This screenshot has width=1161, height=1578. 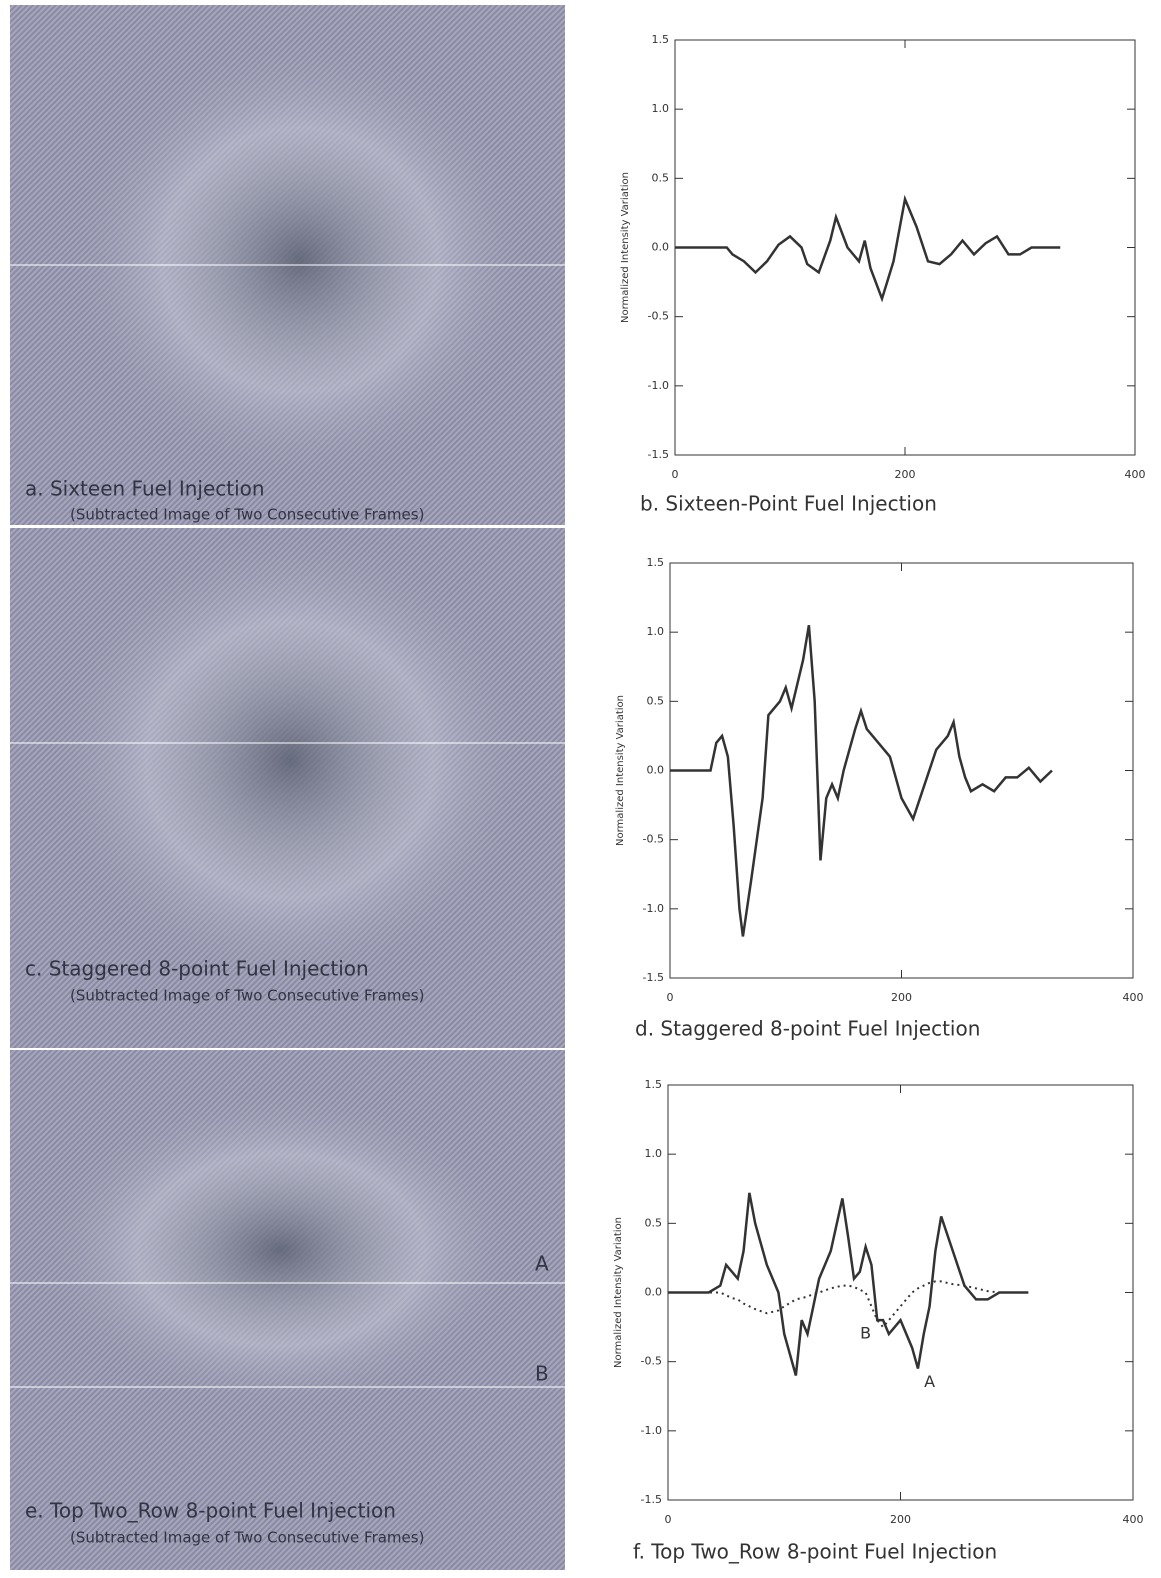 What do you see at coordinates (145, 489) in the screenshot?
I see `image-caption: a. Sixteen Fuel Injection` at bounding box center [145, 489].